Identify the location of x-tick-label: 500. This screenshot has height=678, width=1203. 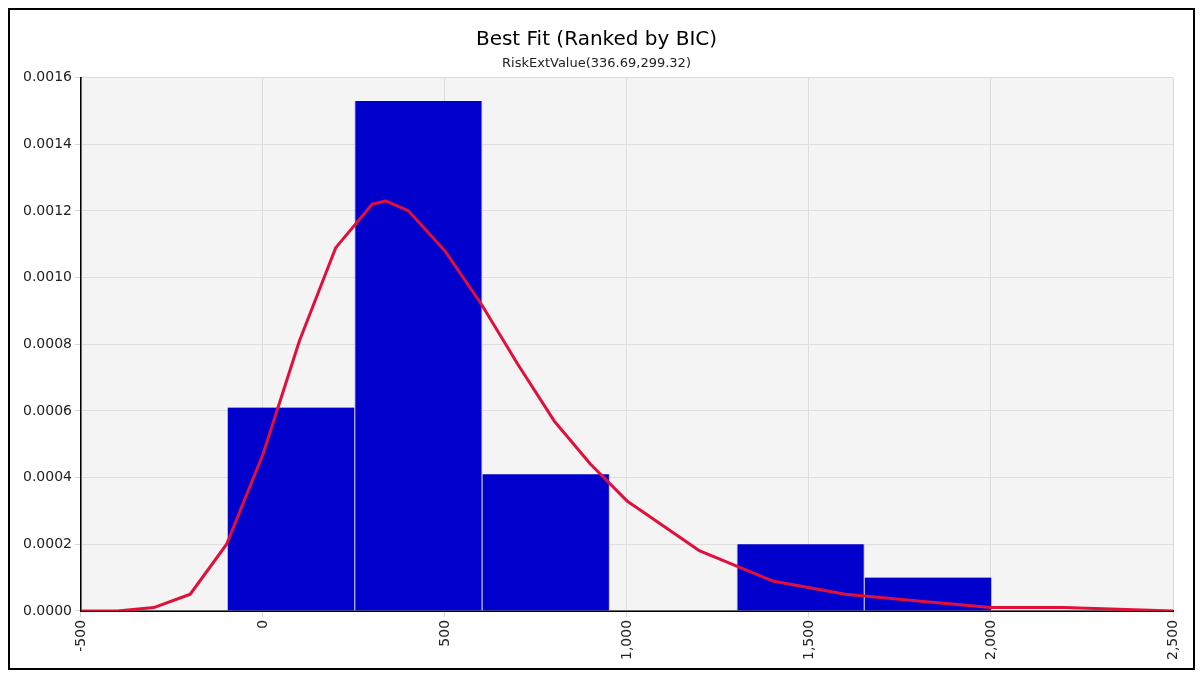
(443, 633).